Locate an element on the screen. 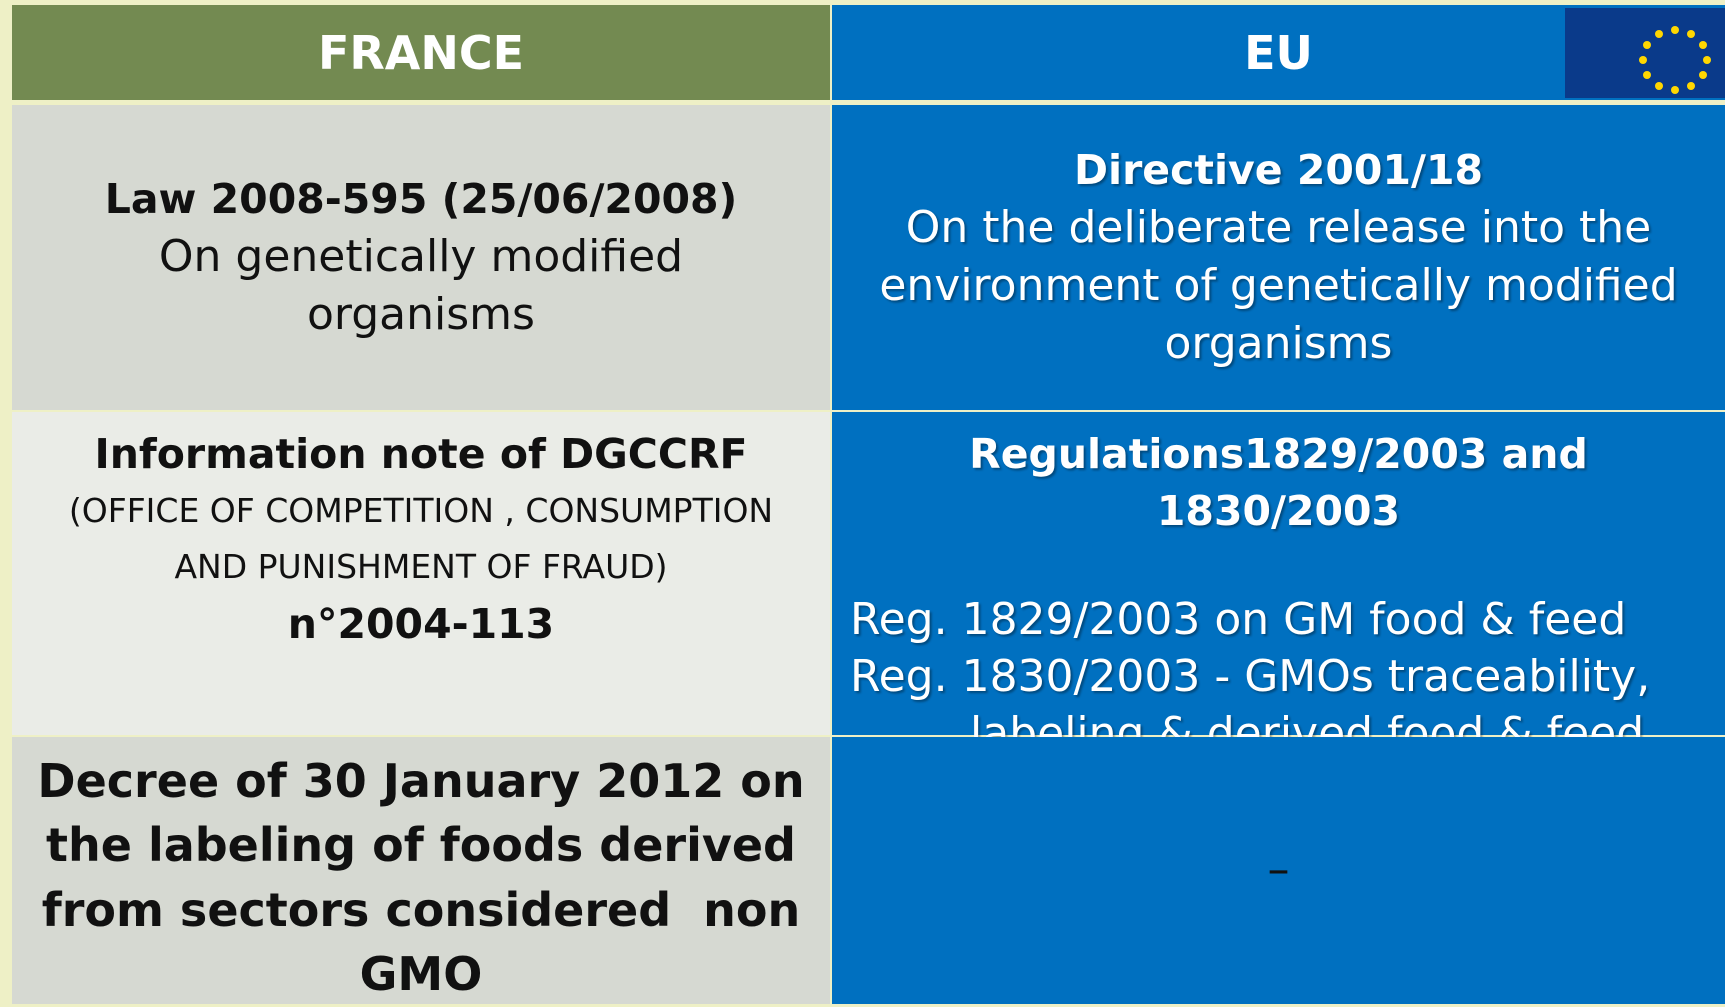 Image resolution: width=1725 pixels, height=1007 pixels. cell-text: – is located at coordinates (1278, 870).